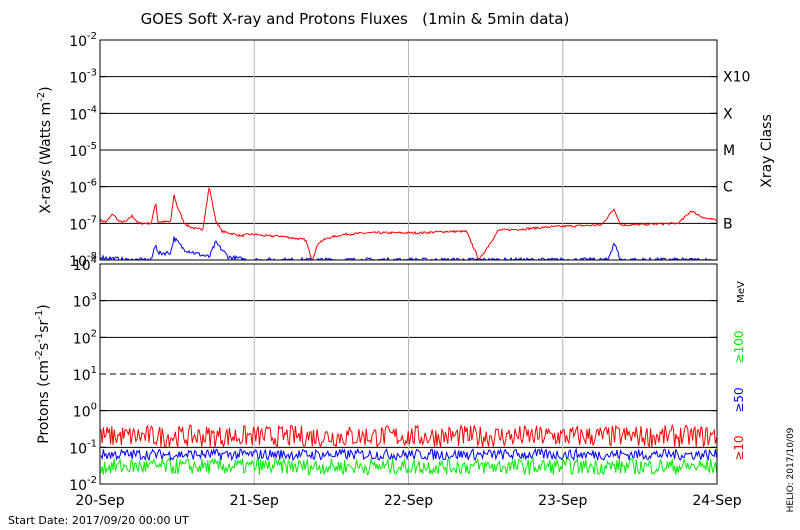 The height and width of the screenshot is (530, 800). I want to click on proton-series, so click(408, 449).